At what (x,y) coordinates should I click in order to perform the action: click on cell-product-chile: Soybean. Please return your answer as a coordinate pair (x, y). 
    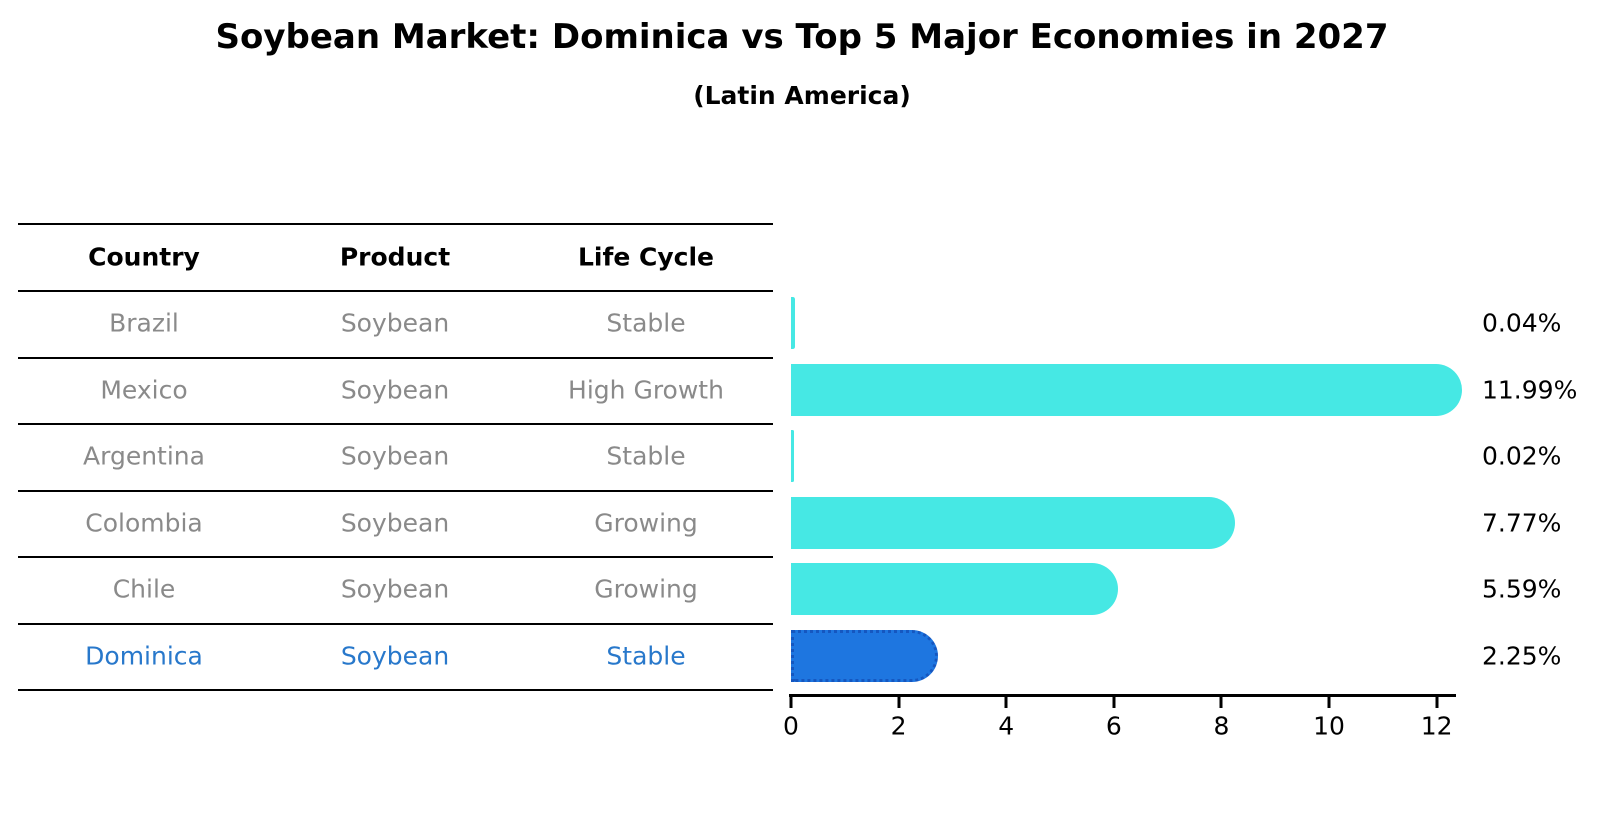
    Looking at the image, I should click on (395, 589).